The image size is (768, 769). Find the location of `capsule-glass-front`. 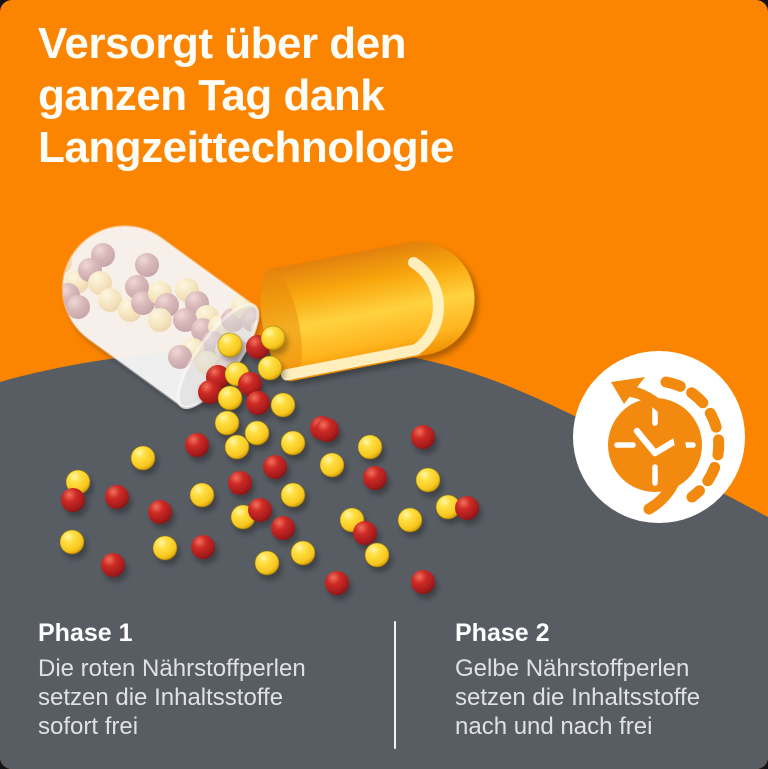

capsule-glass-front is located at coordinates (160, 317).